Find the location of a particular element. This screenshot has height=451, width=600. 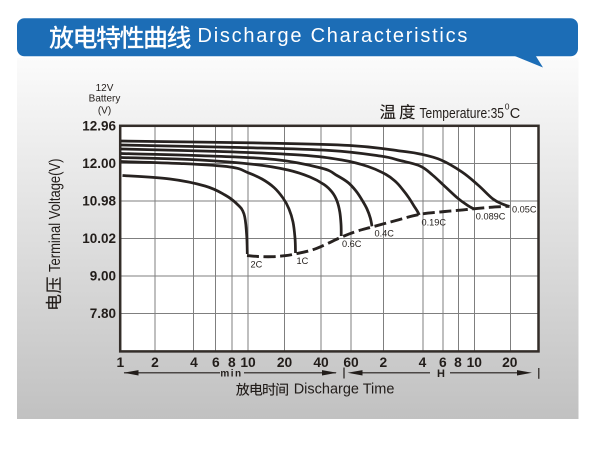

svg-text: Discharge Time is located at coordinates (344, 389).